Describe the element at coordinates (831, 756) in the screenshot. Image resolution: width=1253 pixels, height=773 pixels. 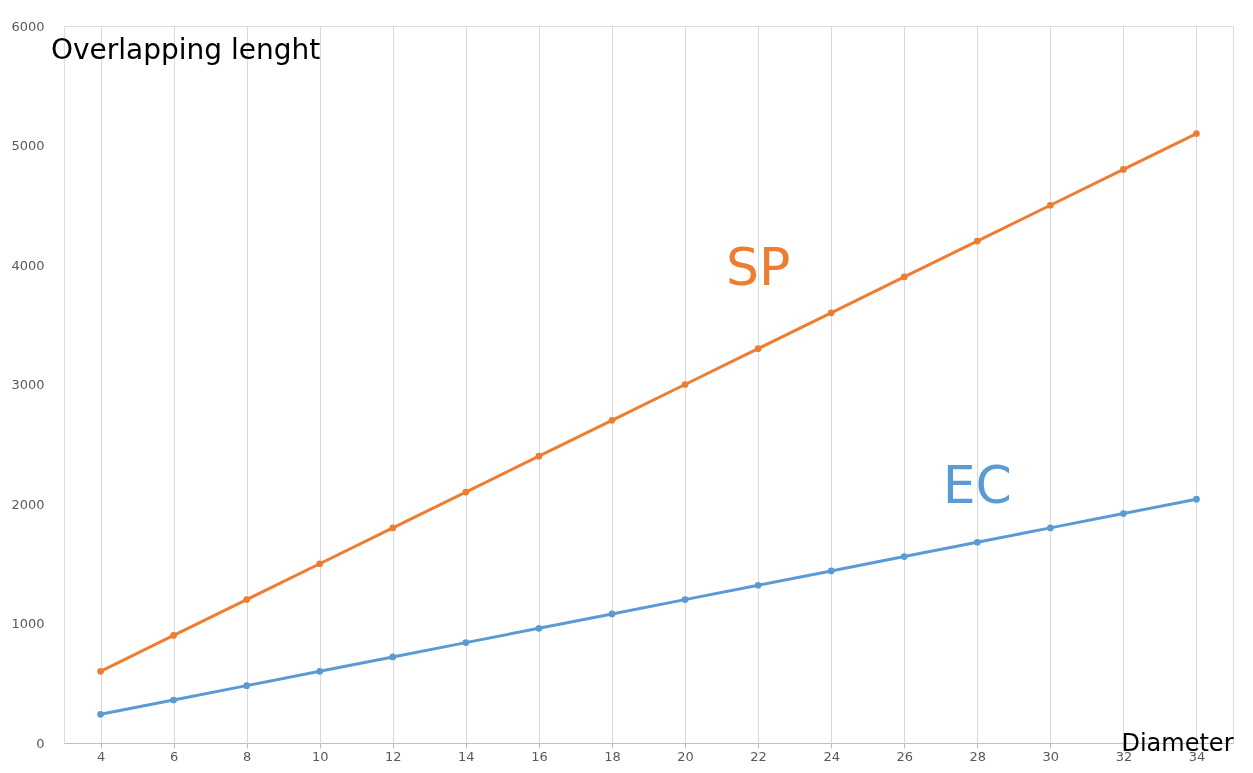
I see `x-tick-label: 24` at that location.